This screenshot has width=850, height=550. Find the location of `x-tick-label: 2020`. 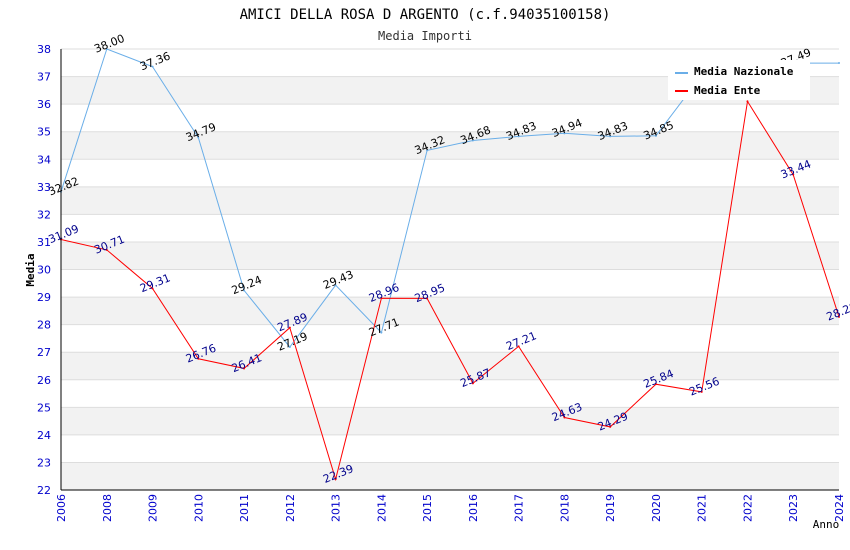

x-tick-label: 2020 is located at coordinates (656, 508).